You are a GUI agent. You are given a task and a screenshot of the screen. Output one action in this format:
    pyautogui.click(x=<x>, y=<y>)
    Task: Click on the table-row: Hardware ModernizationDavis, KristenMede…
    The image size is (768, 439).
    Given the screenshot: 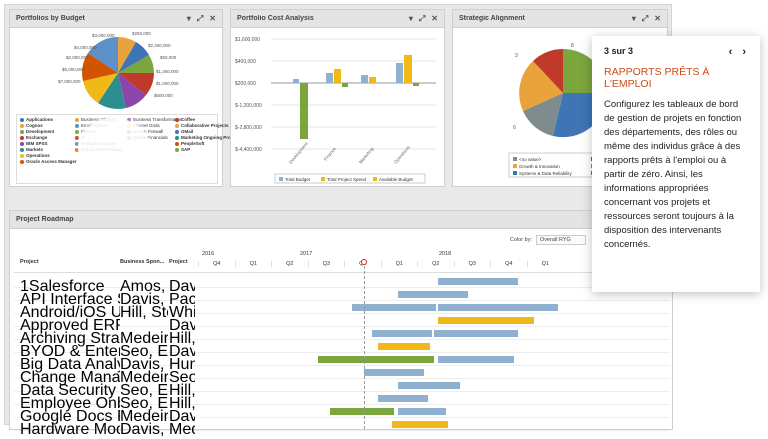 What is the action you would take?
    pyautogui.click(x=342, y=428)
    